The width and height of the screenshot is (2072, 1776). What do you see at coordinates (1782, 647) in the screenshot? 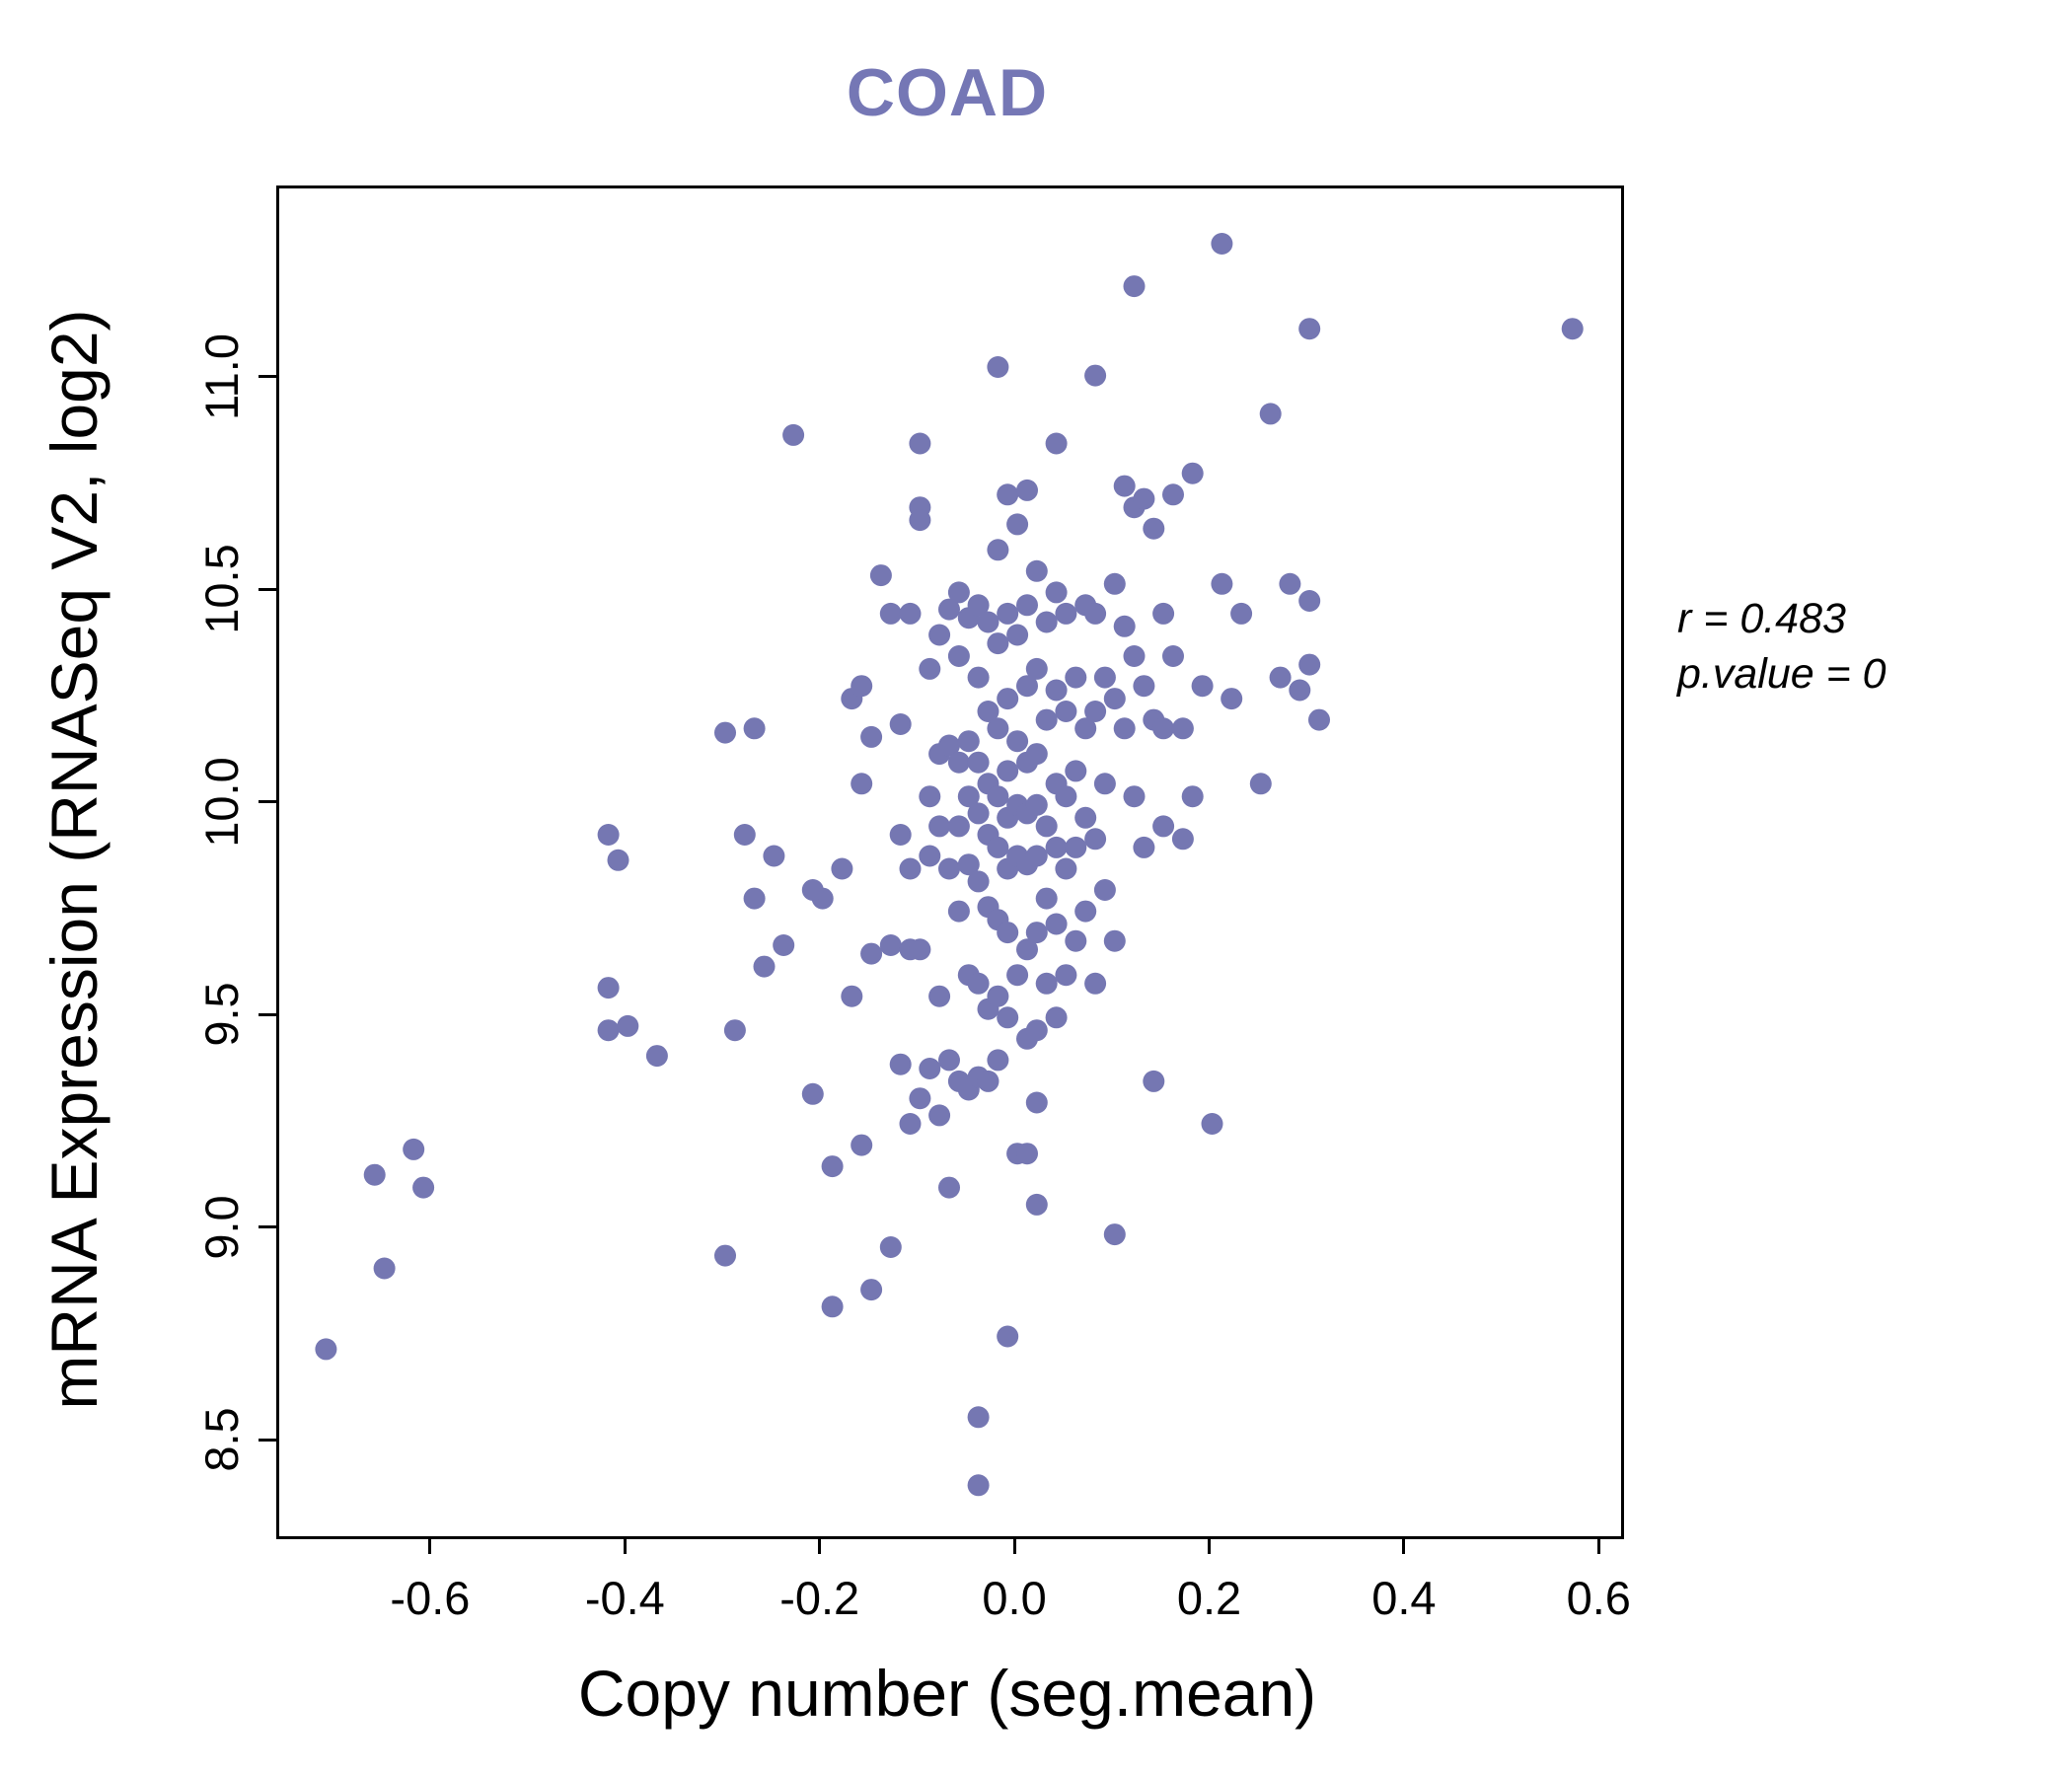
I see `correlation-annotation: r = 0.483 p.value = 0` at bounding box center [1782, 647].